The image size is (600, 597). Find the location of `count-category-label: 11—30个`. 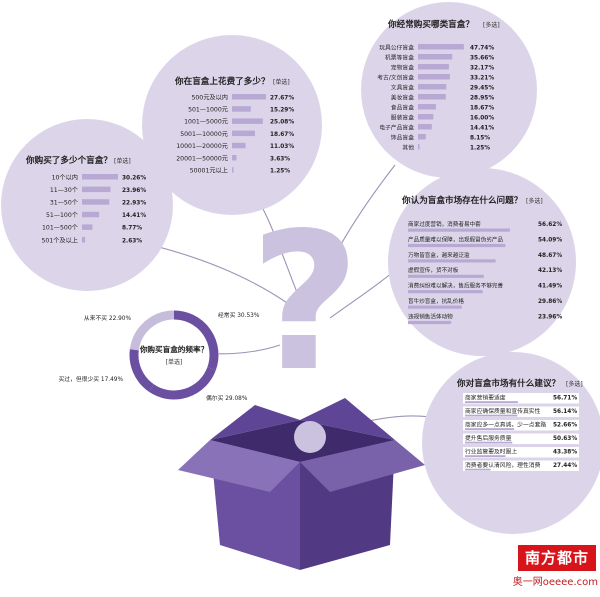

count-category-label: 11—30个 is located at coordinates (64, 190).